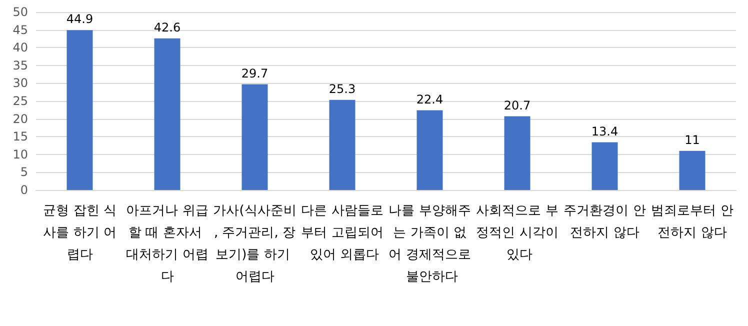  I want to click on y-tick-label: 45, so click(20, 29).